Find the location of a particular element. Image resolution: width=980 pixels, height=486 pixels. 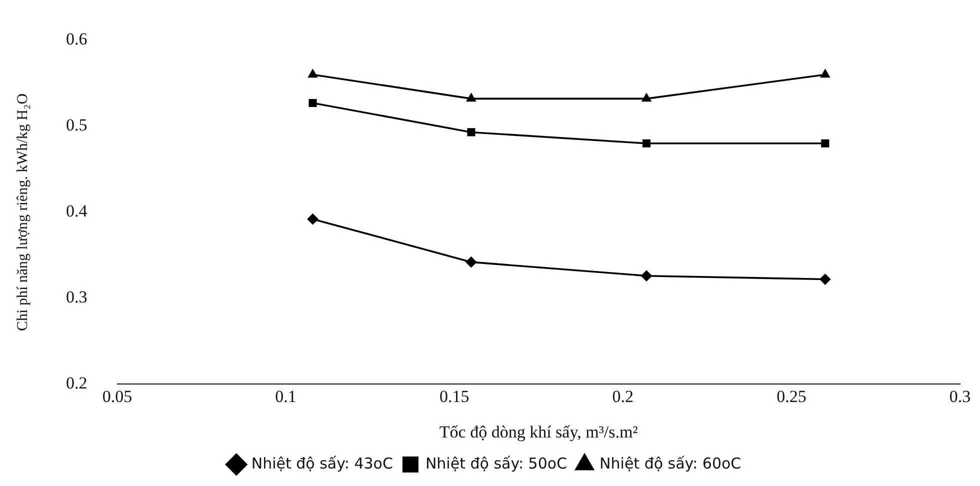

x-tick-label: 0.15 is located at coordinates (454, 396).